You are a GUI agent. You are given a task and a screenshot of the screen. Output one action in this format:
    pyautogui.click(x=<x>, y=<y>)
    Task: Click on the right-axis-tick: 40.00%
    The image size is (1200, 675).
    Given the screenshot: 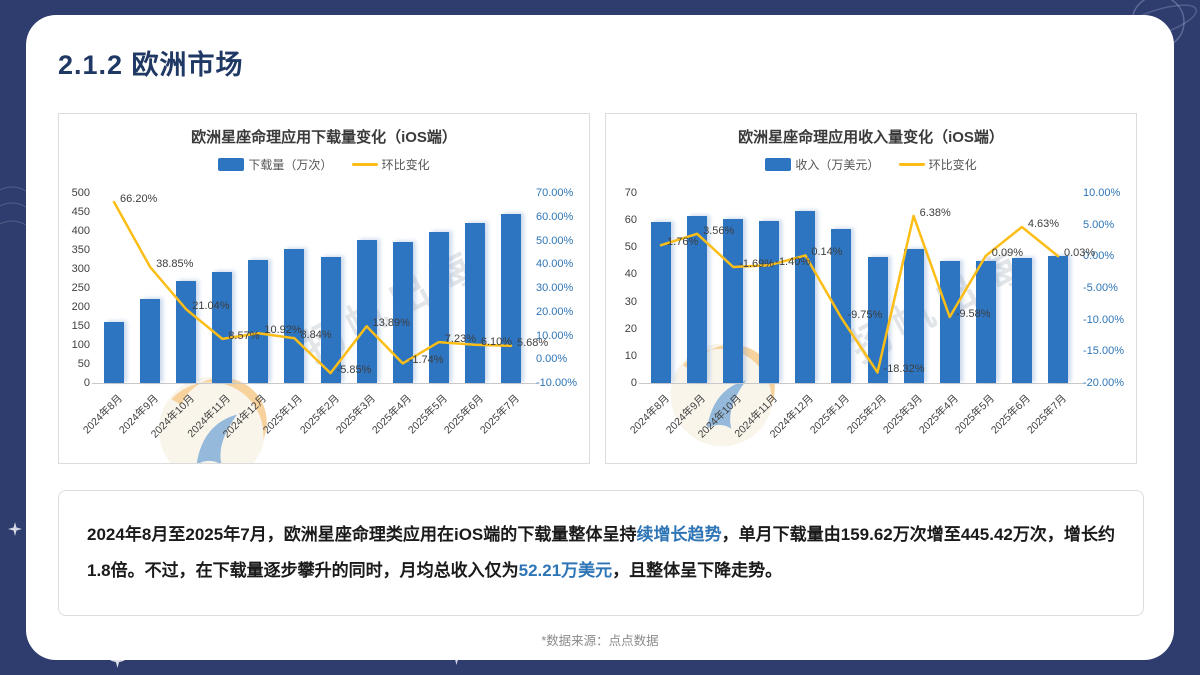 What is the action you would take?
    pyautogui.click(x=555, y=264)
    